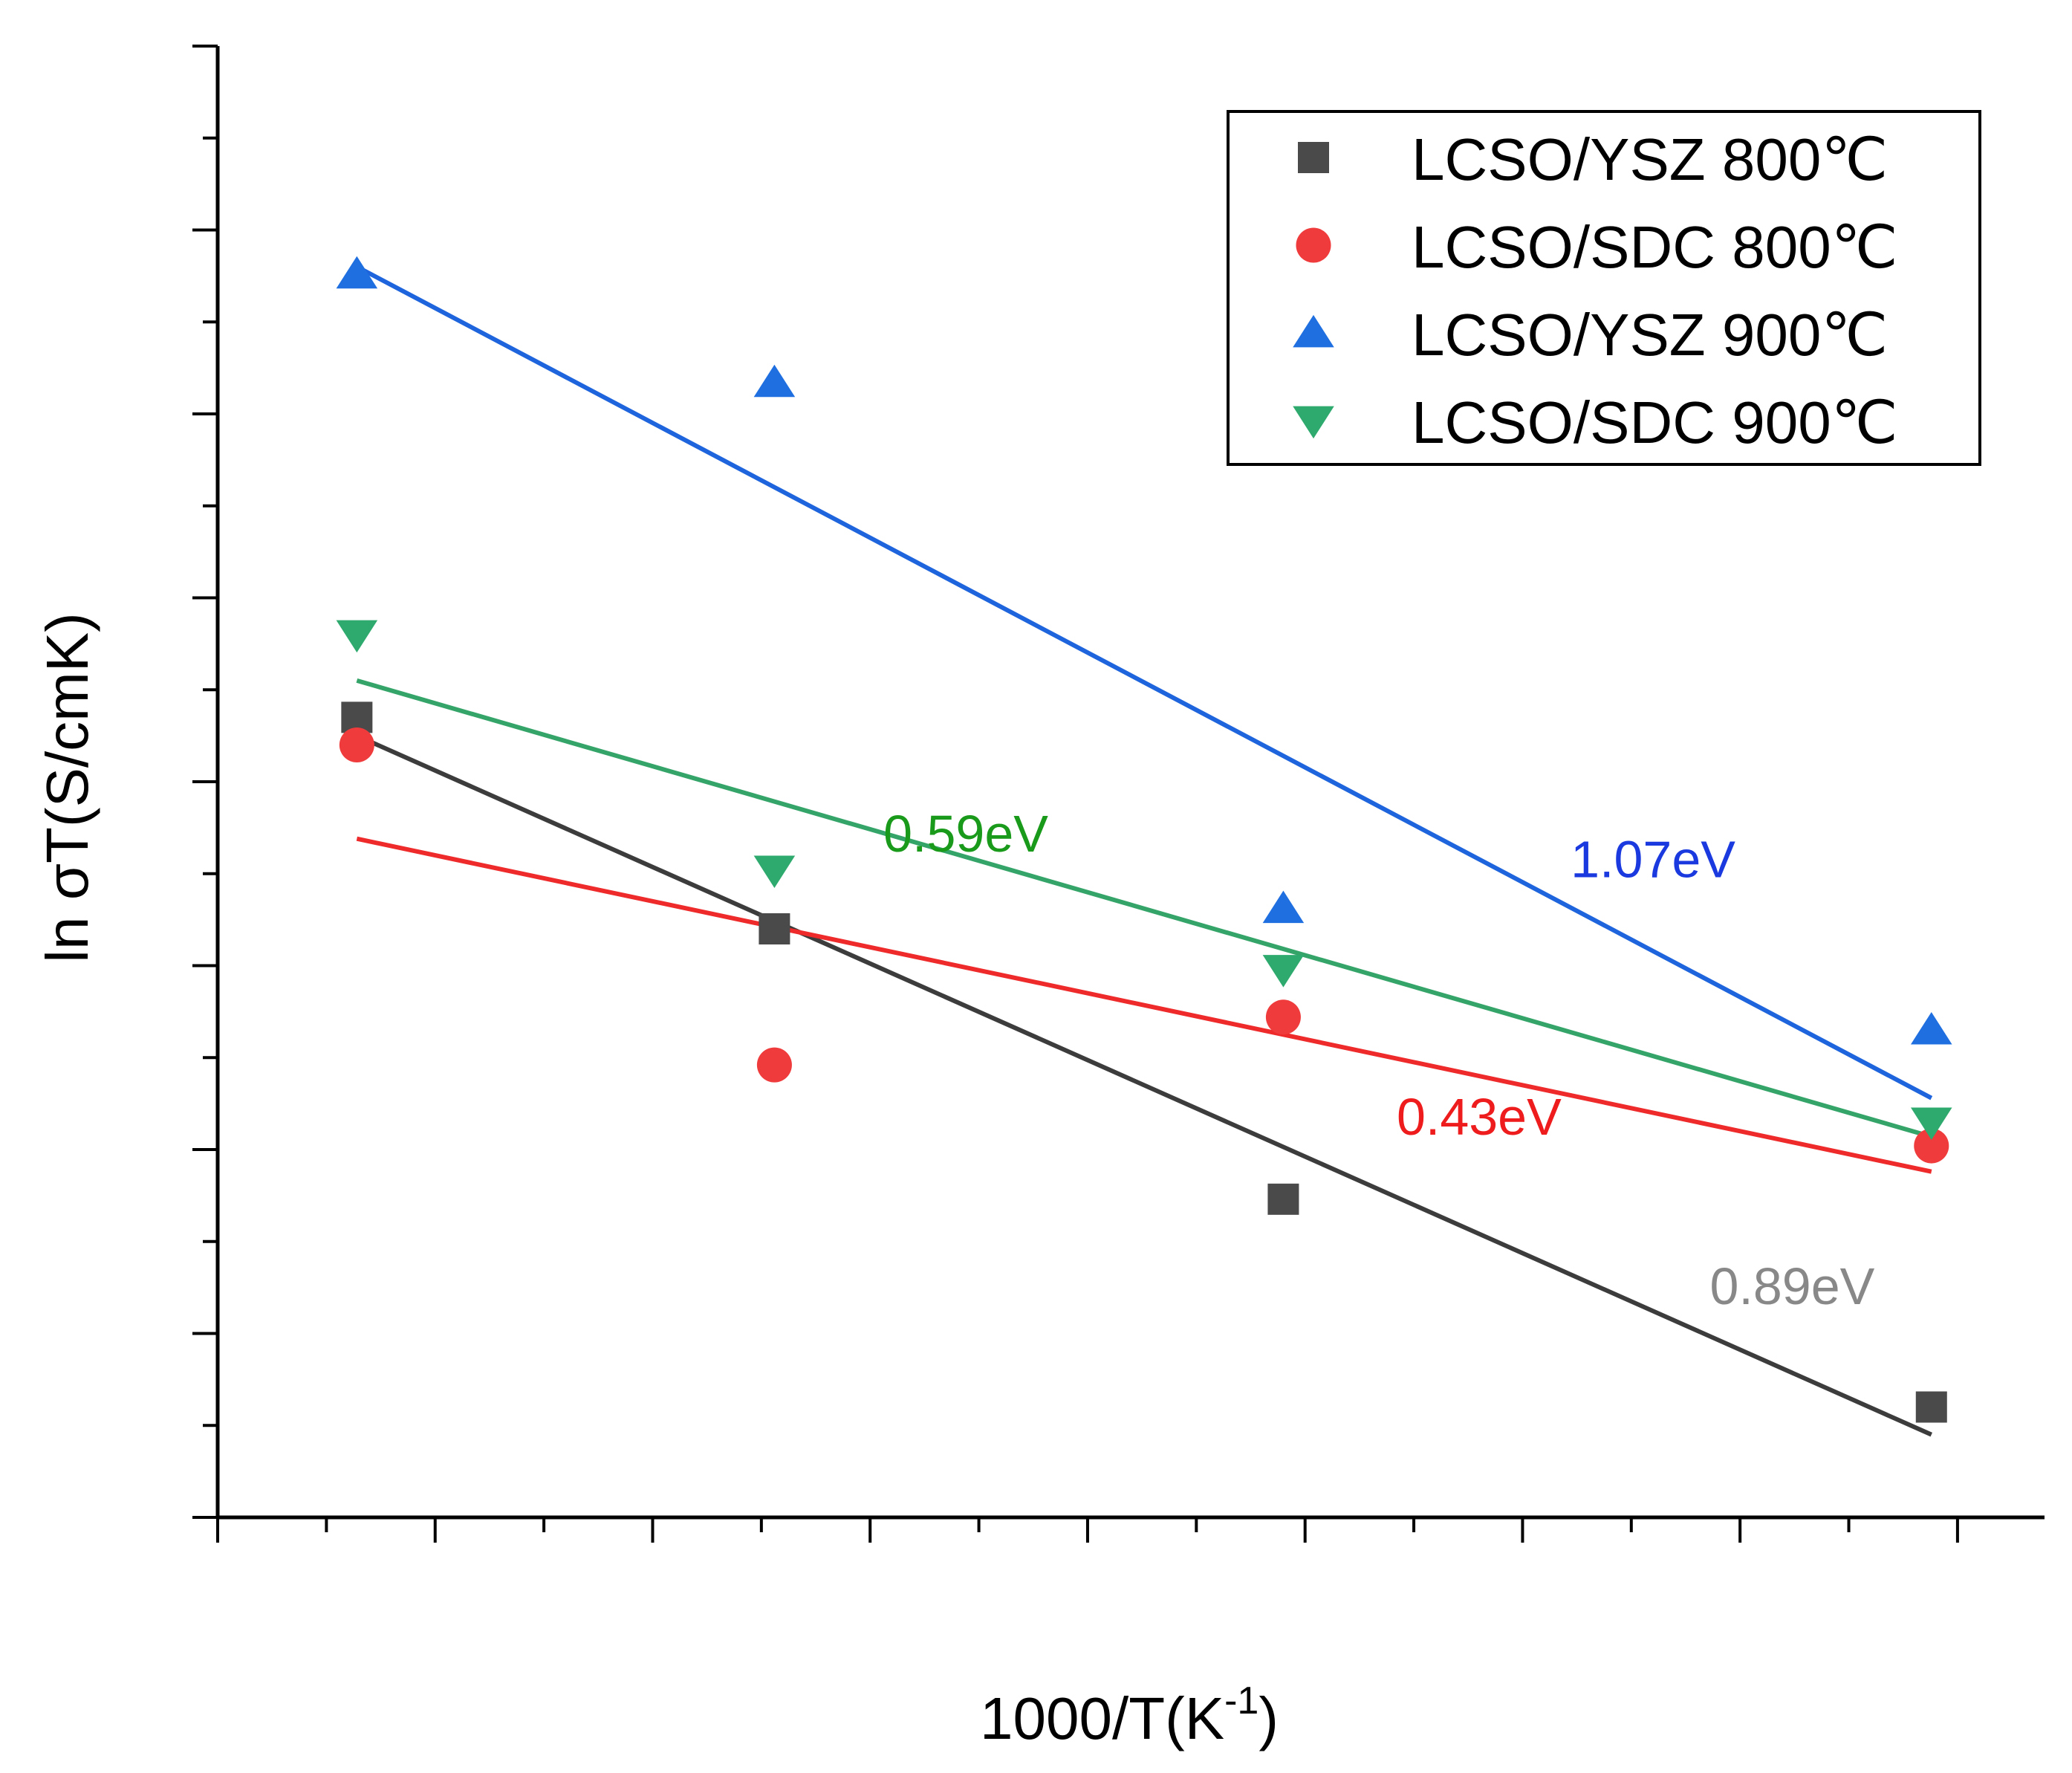 This screenshot has width=2072, height=1773. I want to click on legend-label: LCSO/SDC 800℃, so click(1655, 247).